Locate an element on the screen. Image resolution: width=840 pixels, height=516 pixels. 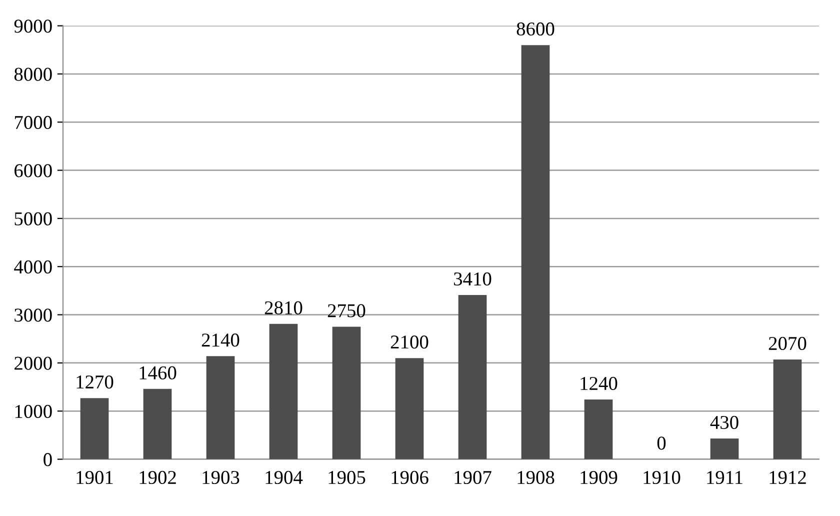
x-tick-label: 1902 is located at coordinates (158, 477).